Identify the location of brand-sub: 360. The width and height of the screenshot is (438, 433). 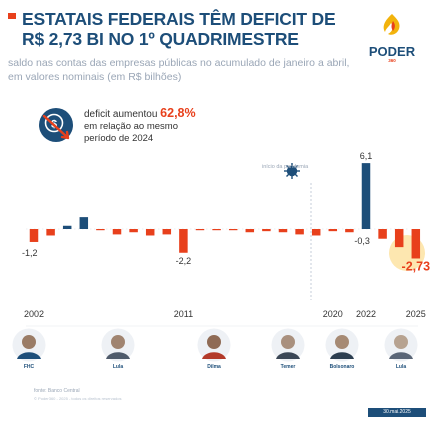
(392, 60).